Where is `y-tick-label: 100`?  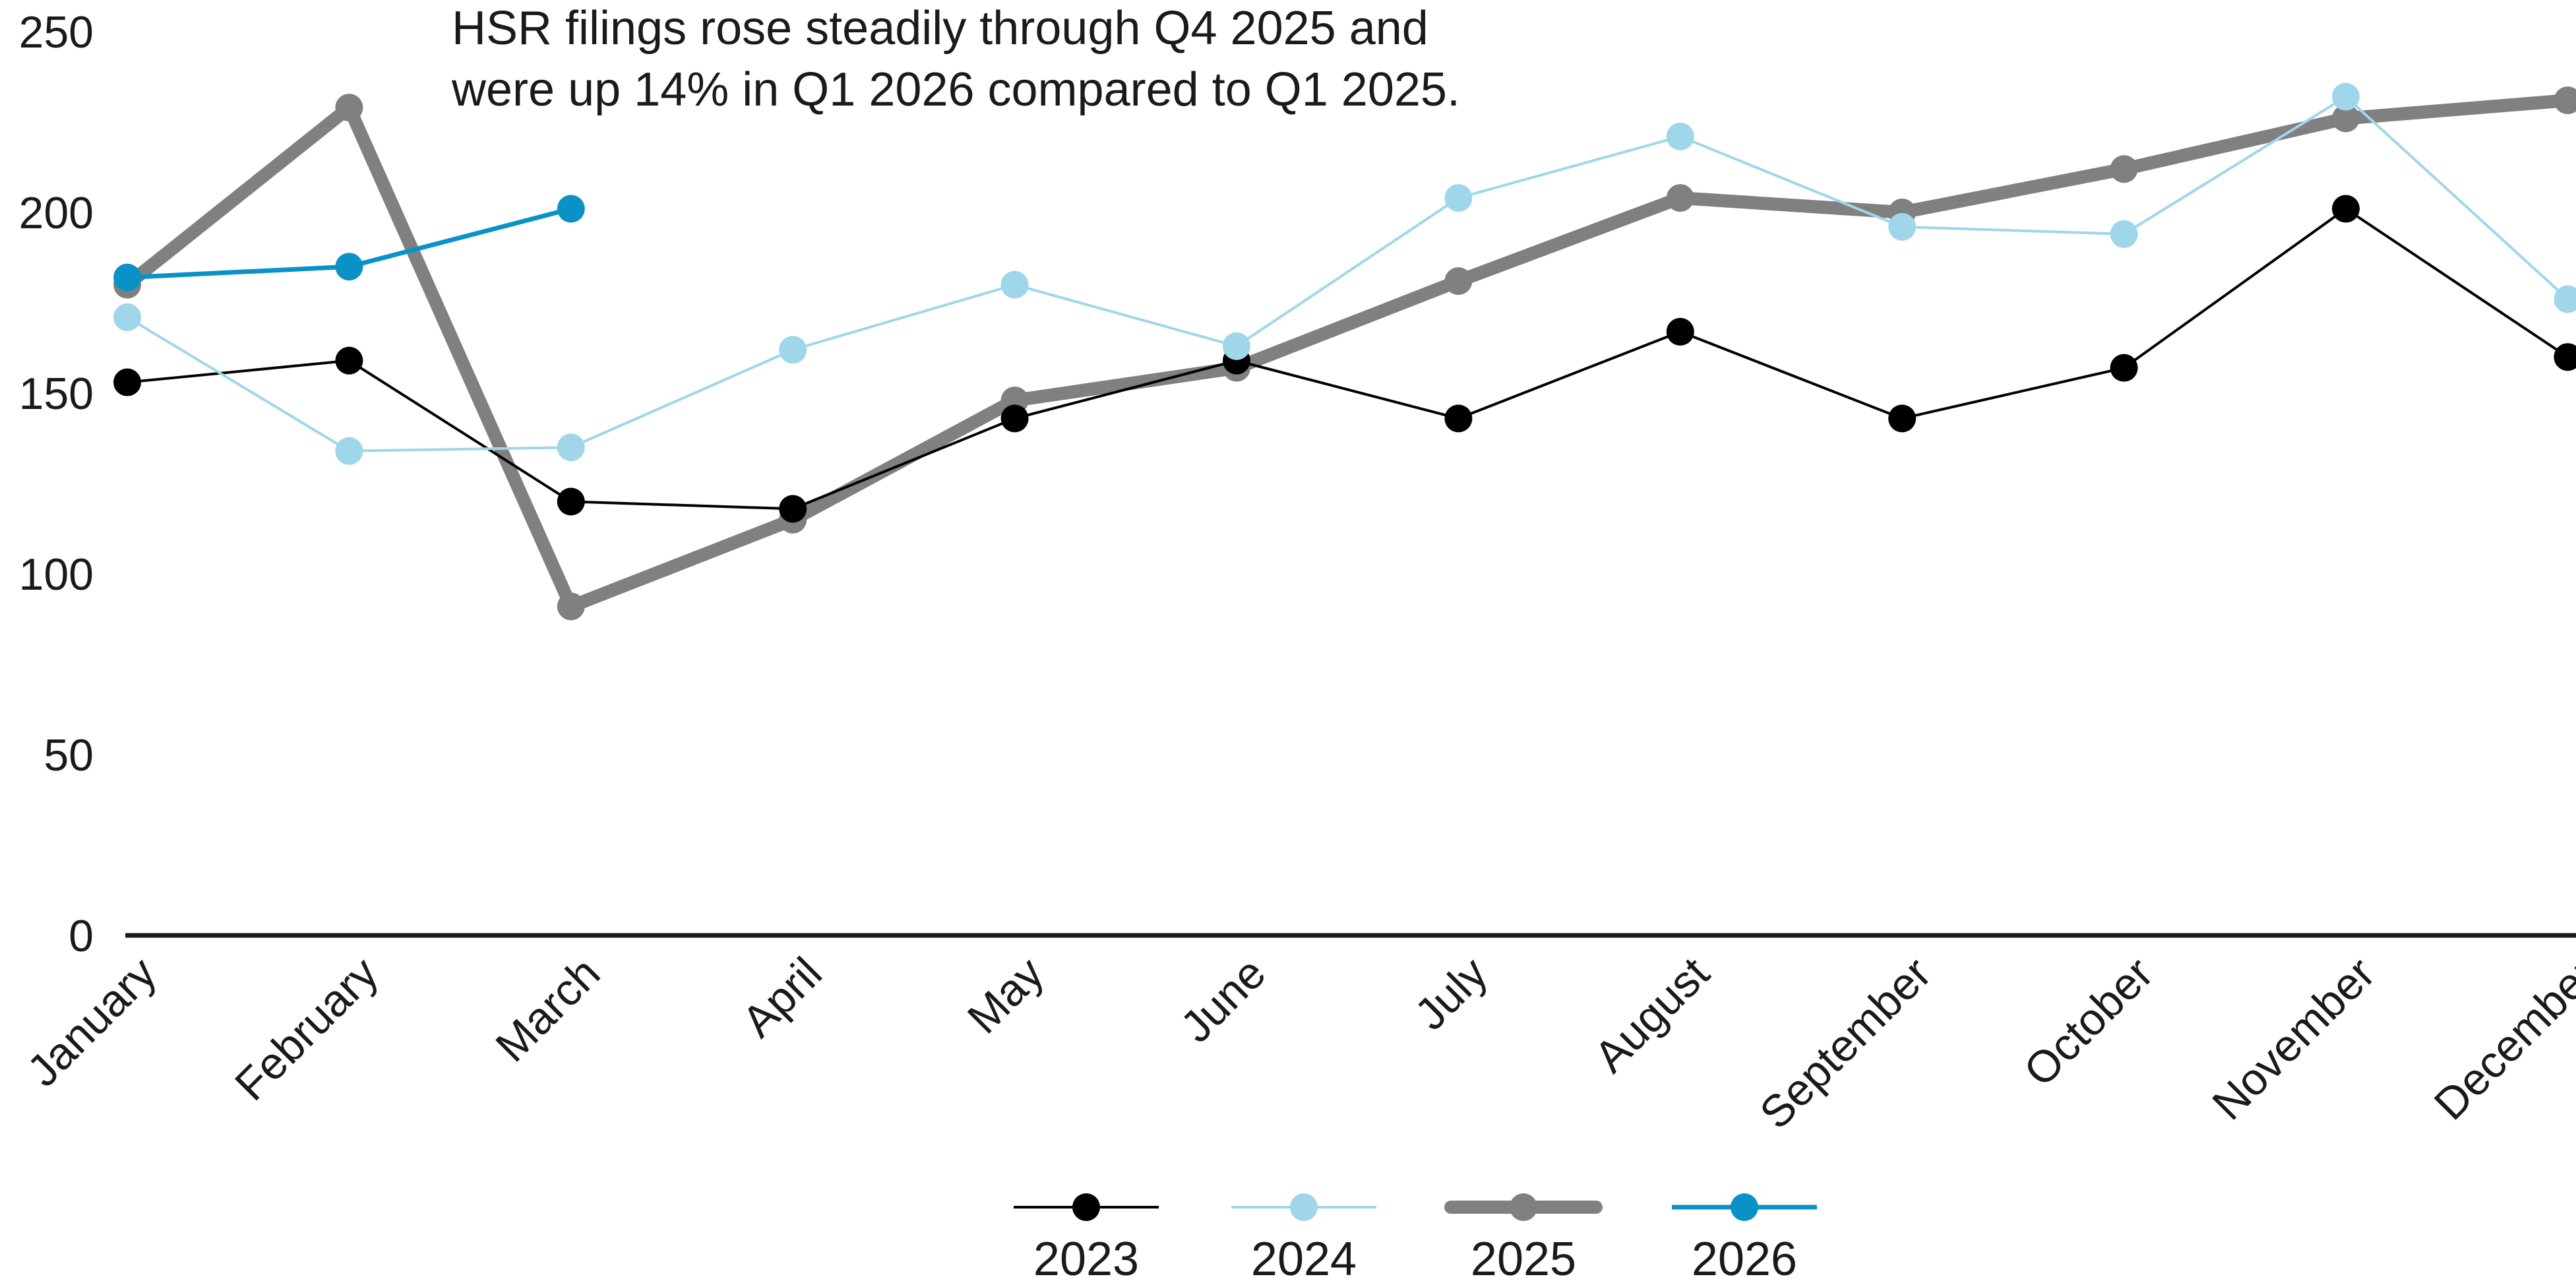
y-tick-label: 100 is located at coordinates (56, 574).